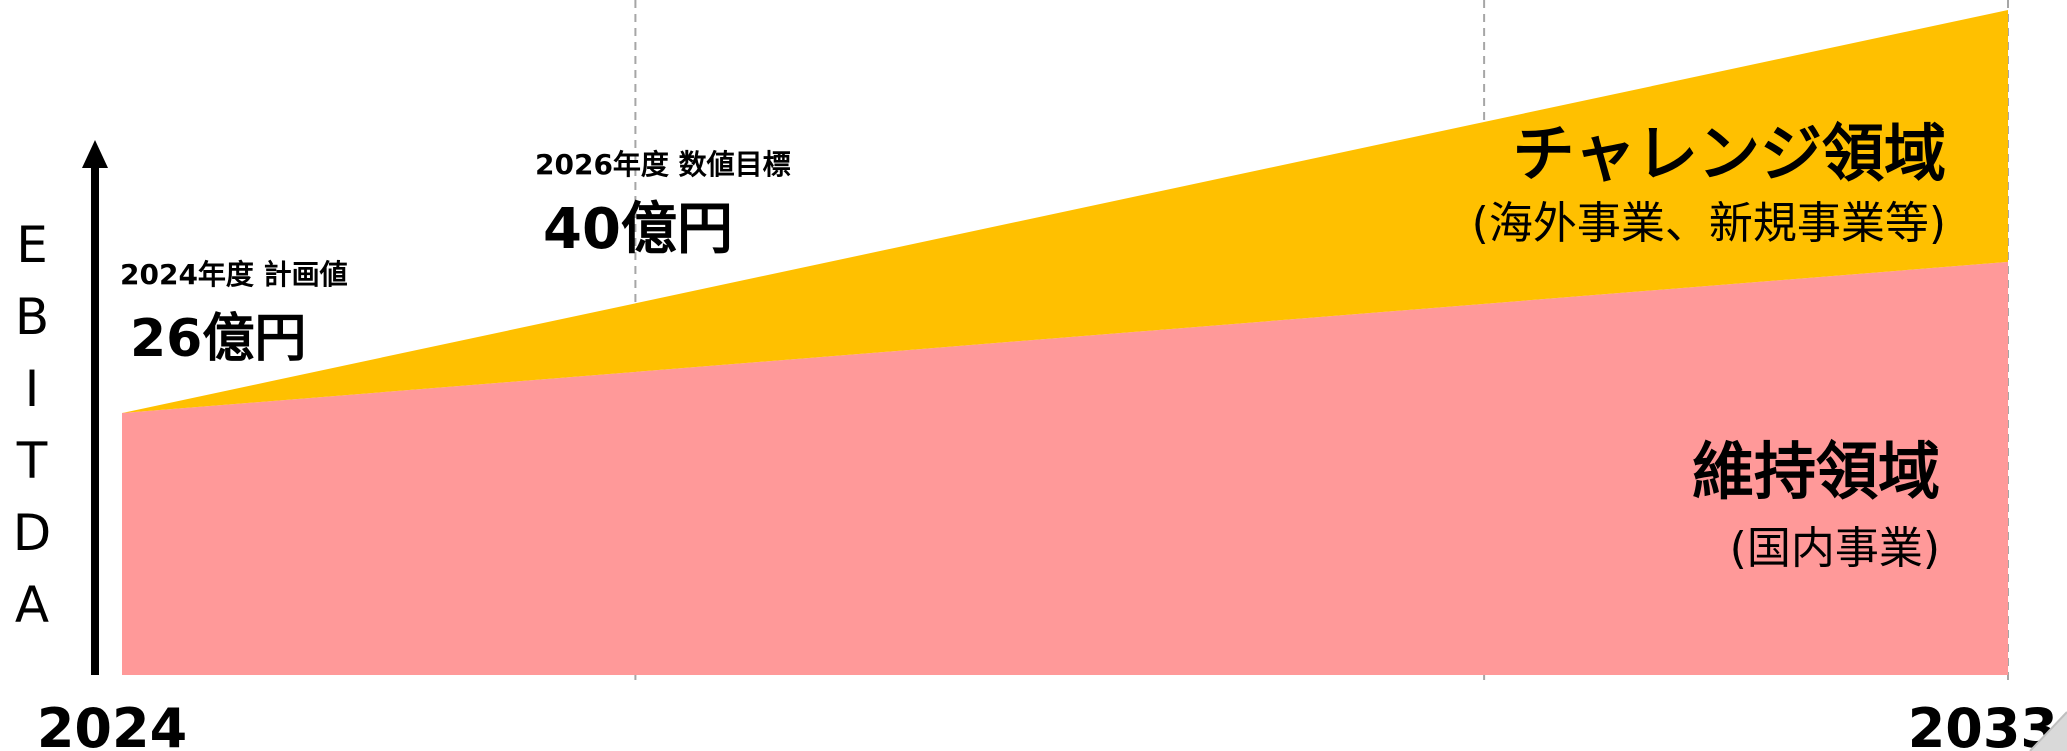 The width and height of the screenshot is (2067, 751). What do you see at coordinates (32, 317) in the screenshot?
I see `y-axis-label-letter: B` at bounding box center [32, 317].